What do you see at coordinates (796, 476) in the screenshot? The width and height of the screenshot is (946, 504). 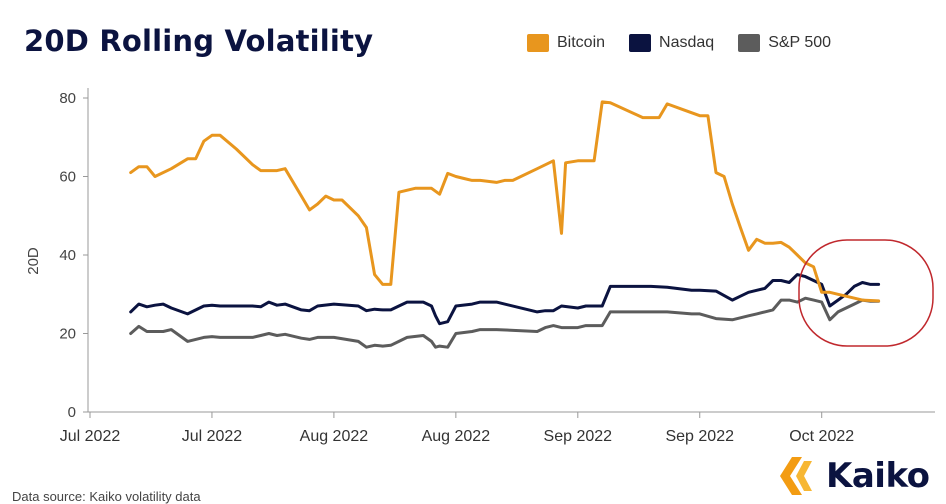 I see `kaiko-logo-icon` at bounding box center [796, 476].